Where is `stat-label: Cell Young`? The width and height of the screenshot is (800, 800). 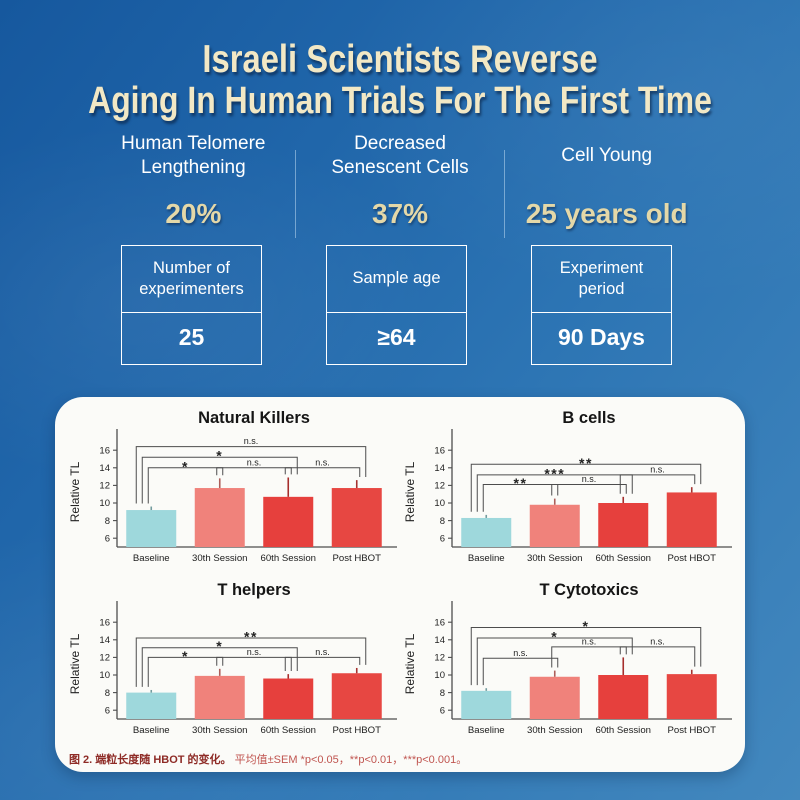
stat-label: Cell Young is located at coordinates (606, 156).